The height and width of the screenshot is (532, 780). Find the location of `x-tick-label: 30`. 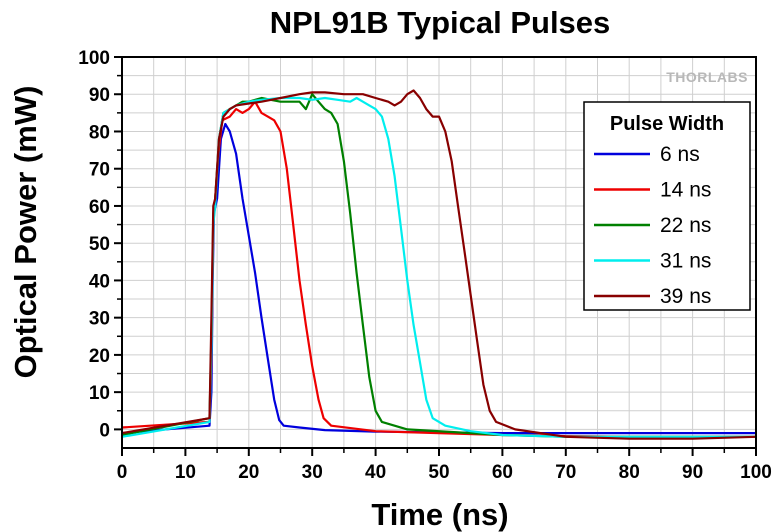

x-tick-label: 30 is located at coordinates (312, 472).